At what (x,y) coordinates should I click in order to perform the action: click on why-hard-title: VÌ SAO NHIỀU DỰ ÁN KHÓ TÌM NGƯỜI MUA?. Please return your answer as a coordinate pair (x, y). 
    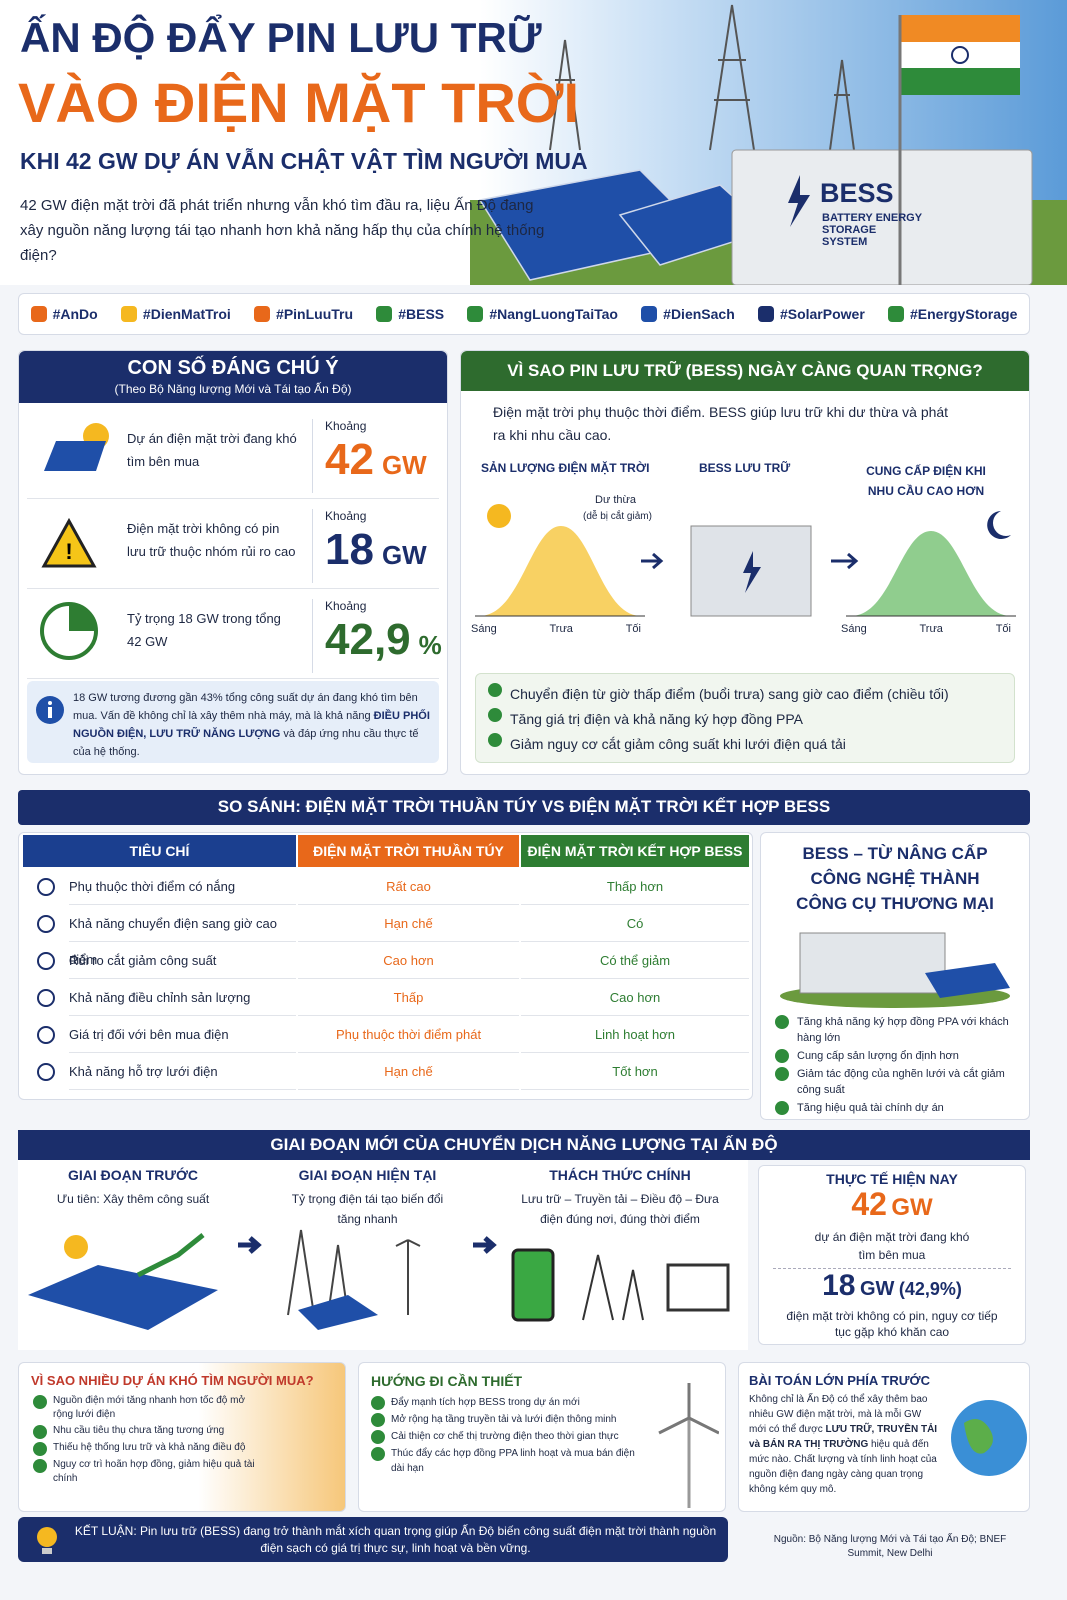
    Looking at the image, I should click on (172, 1380).